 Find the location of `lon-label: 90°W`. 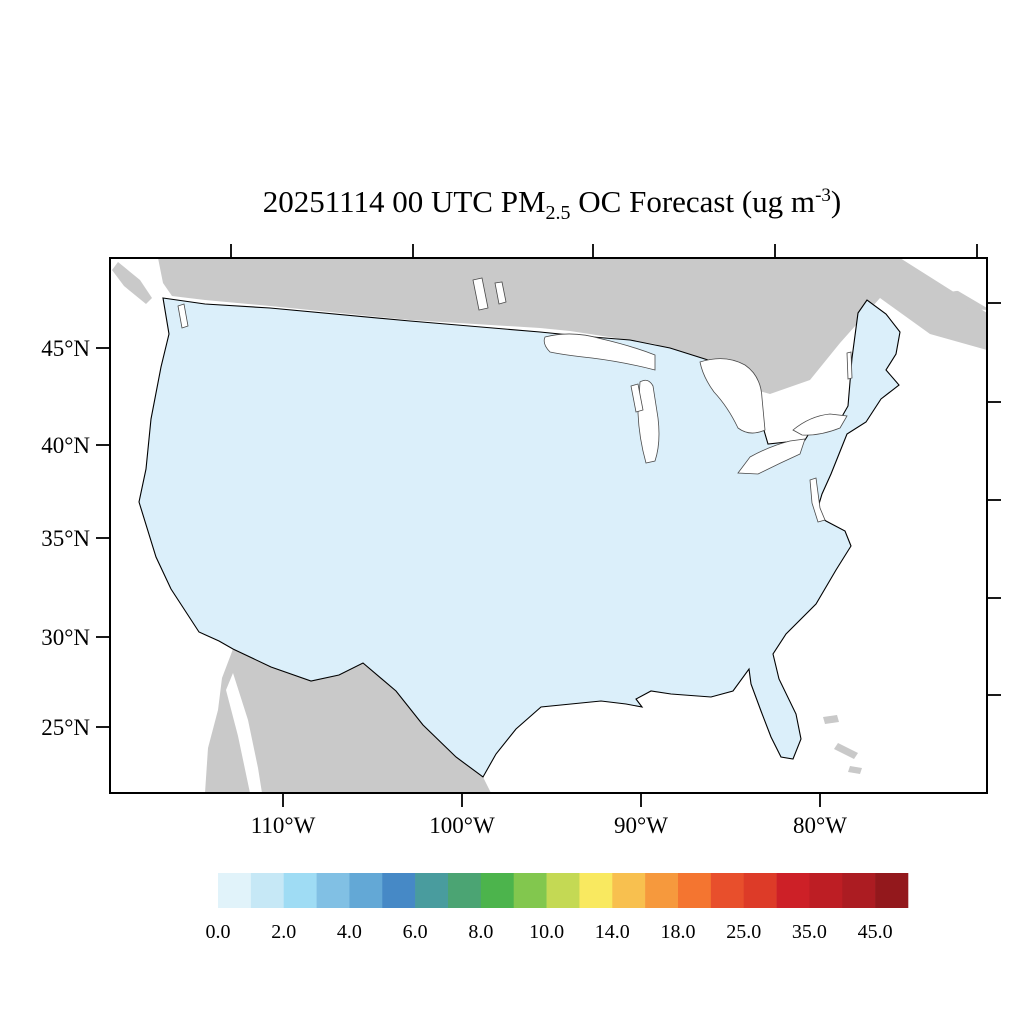

lon-label: 90°W is located at coordinates (641, 825).